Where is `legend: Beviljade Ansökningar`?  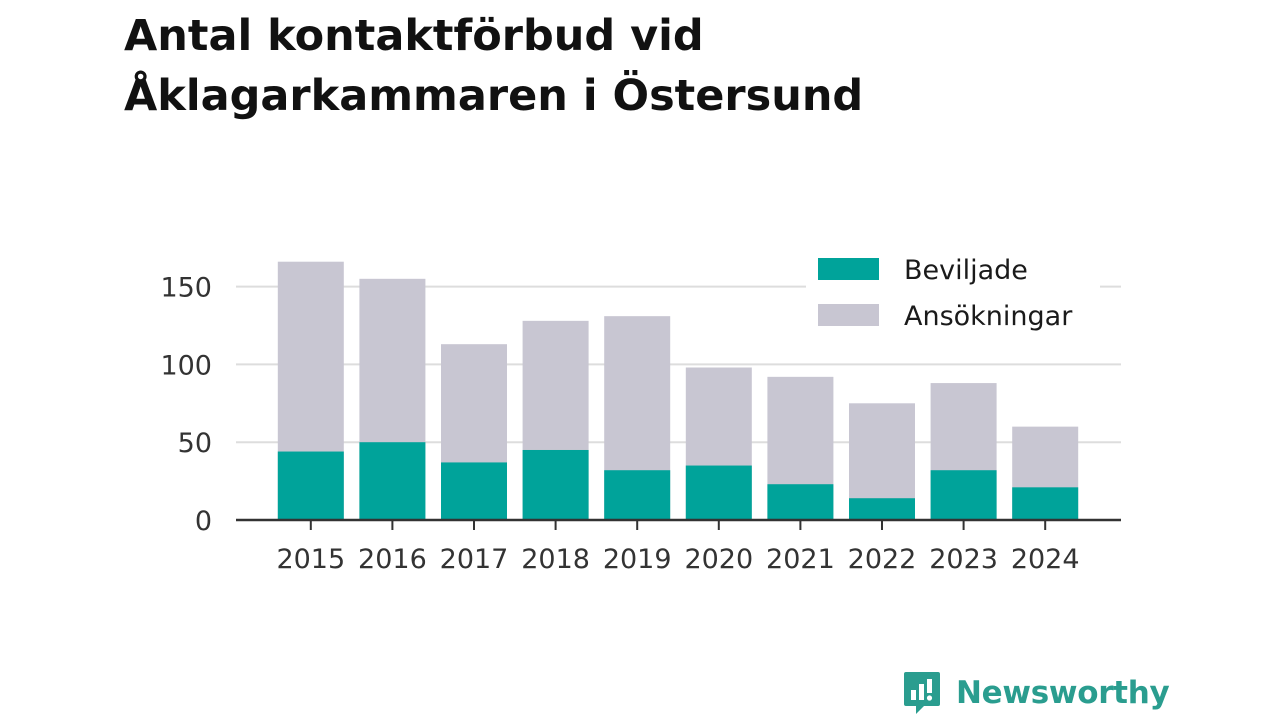
legend: Beviljade Ansökningar is located at coordinates (953, 296).